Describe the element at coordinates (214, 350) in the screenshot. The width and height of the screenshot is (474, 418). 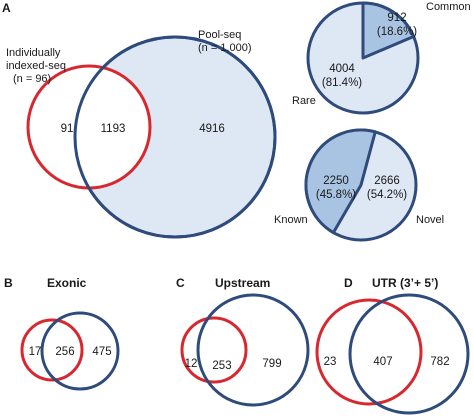
I see `venn-c-individual-circle` at that location.